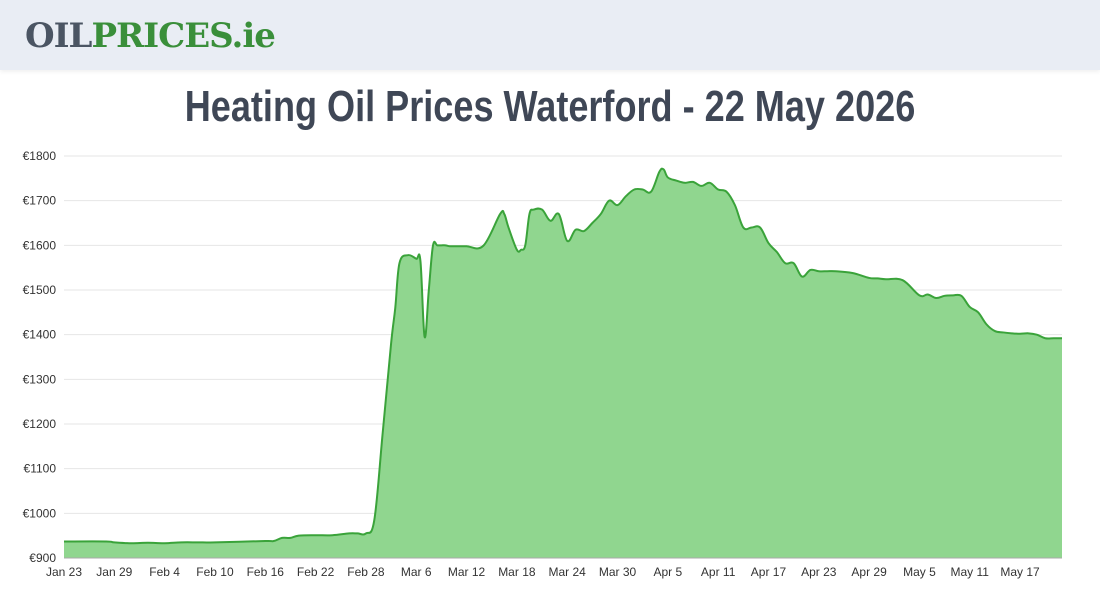  I want to click on x-tick-label: Mar 18, so click(517, 572).